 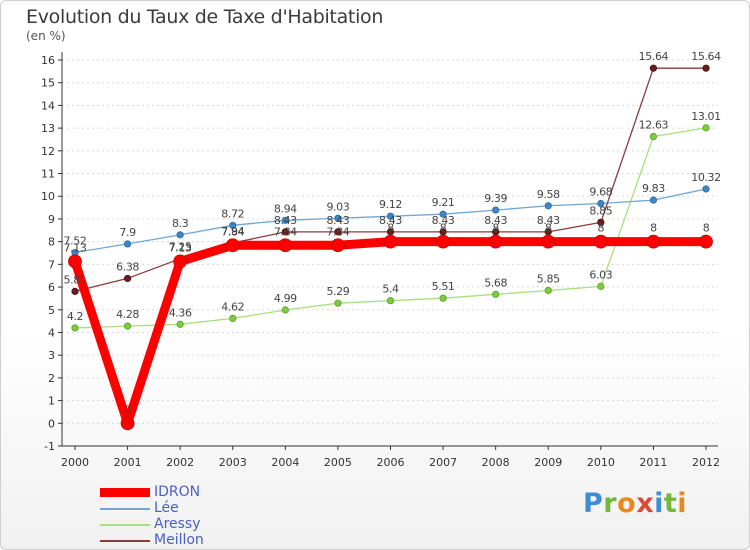 What do you see at coordinates (653, 462) in the screenshot?
I see `x-tick-label: 2011` at bounding box center [653, 462].